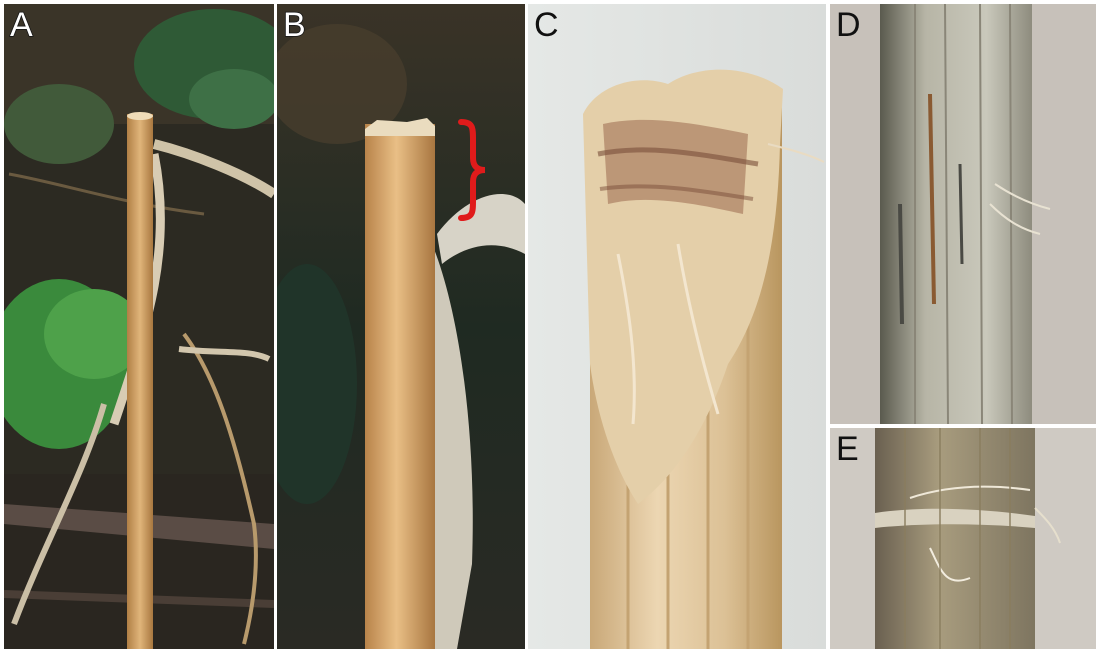 This screenshot has height=653, width=1100. I want to click on panel-e-photo, so click(963, 538).